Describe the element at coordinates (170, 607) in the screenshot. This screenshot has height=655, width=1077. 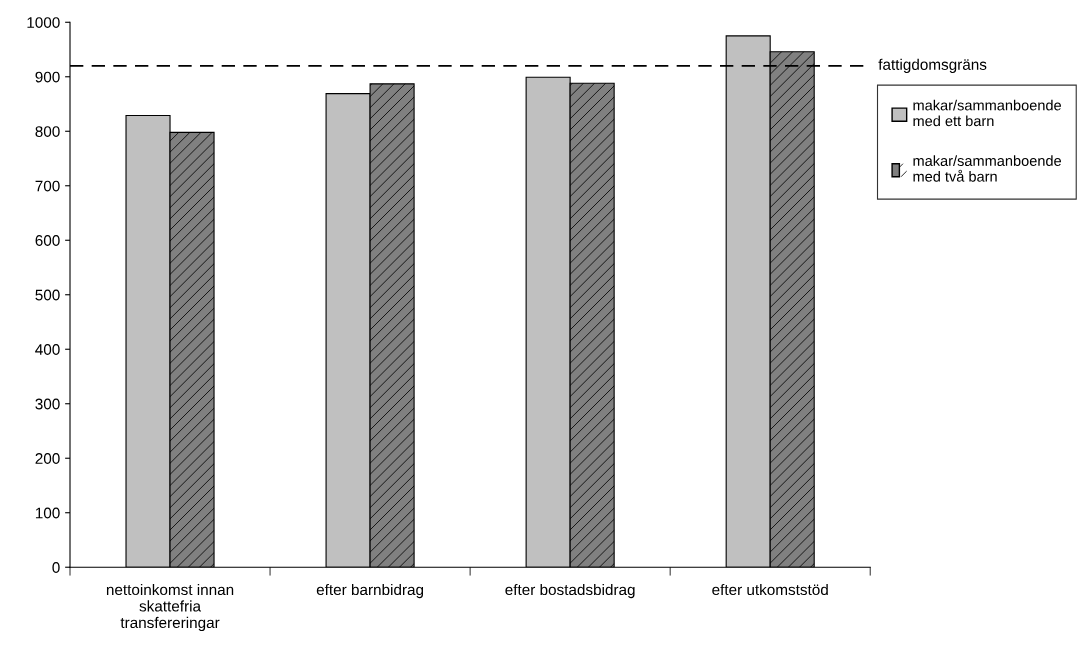
I see `x-tick-label: nettoinkomst innan skattefria transfereringar` at that location.